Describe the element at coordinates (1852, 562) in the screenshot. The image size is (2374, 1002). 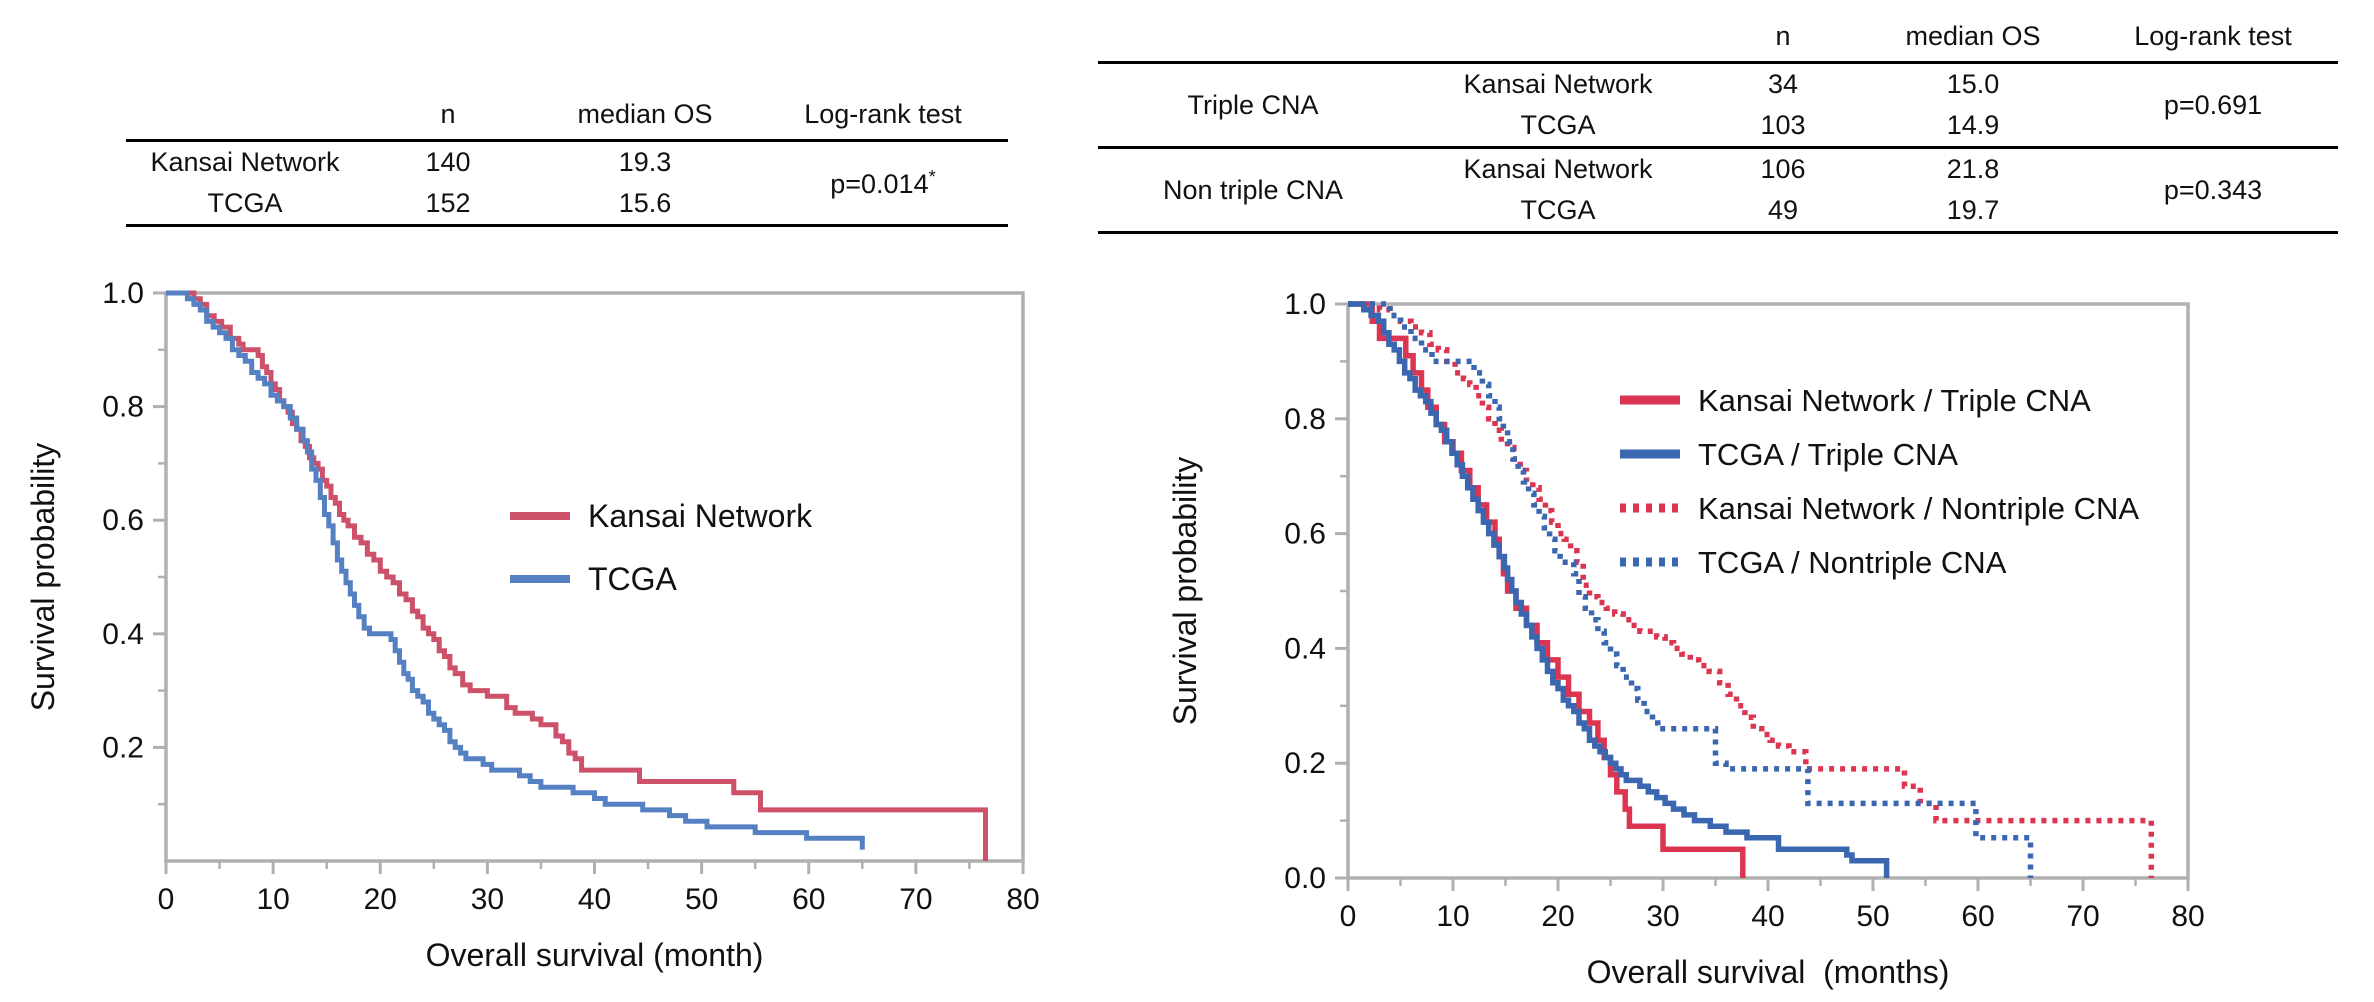
I see `legend-label-3: TCGA / Nontriple CNA` at that location.